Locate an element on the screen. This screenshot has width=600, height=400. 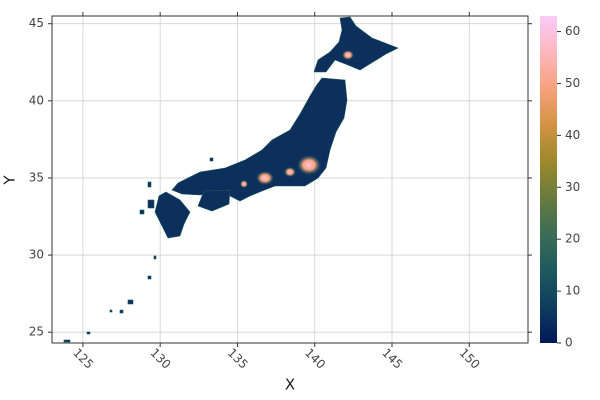
y-tick-label: 40 is located at coordinates (36, 100).